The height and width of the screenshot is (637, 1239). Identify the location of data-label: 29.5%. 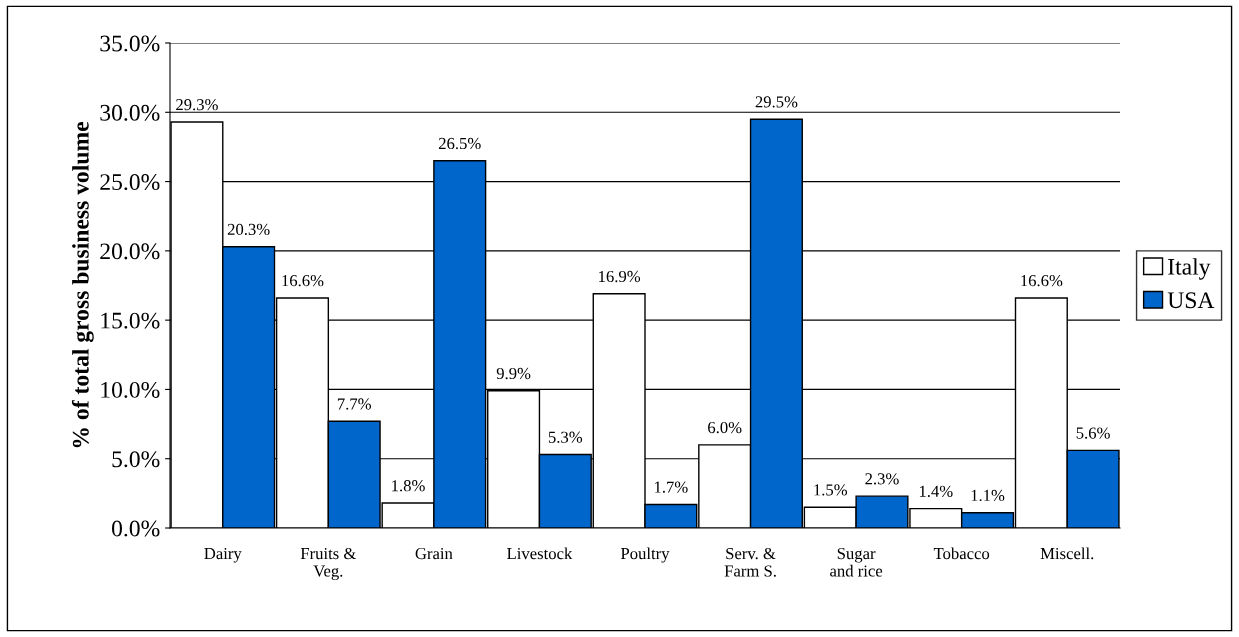
(776, 102).